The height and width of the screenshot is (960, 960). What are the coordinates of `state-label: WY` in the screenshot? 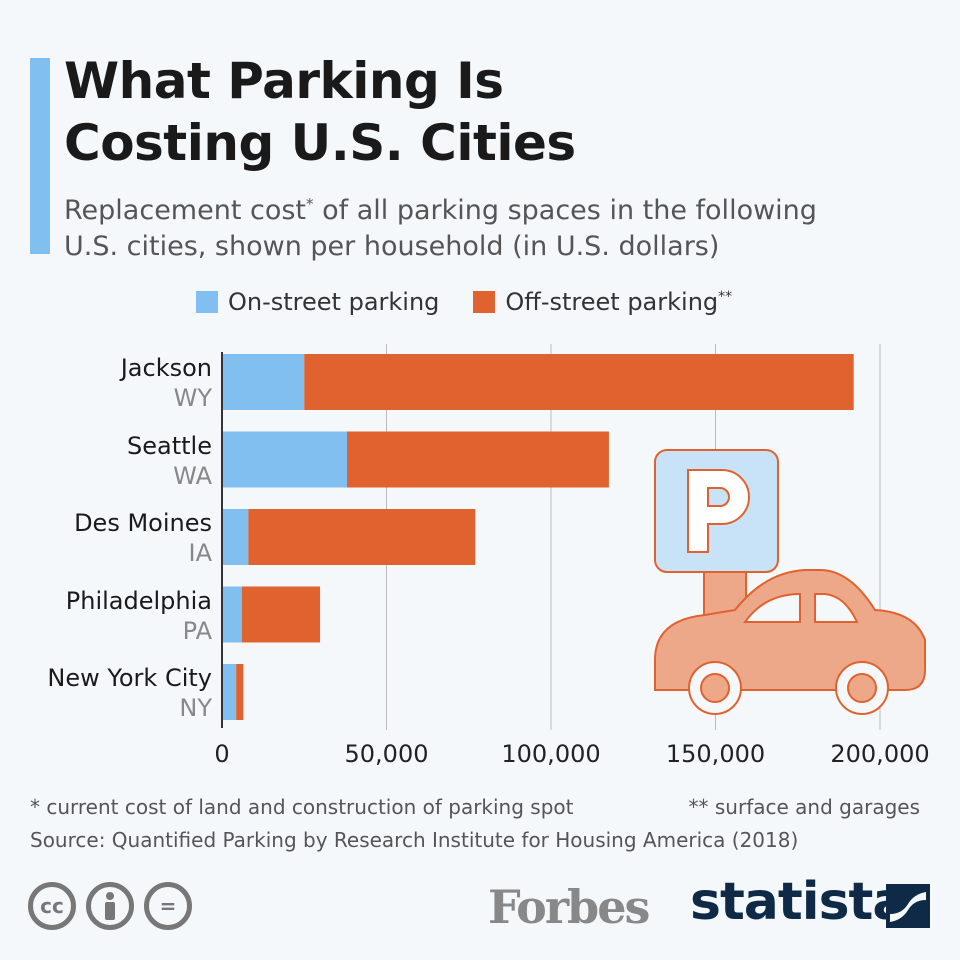 It's located at (192, 398).